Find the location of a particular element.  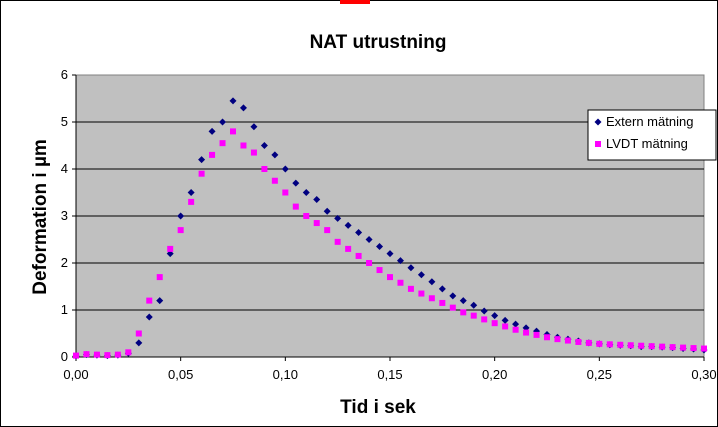

legend-label: Extern mätning is located at coordinates (649, 121).